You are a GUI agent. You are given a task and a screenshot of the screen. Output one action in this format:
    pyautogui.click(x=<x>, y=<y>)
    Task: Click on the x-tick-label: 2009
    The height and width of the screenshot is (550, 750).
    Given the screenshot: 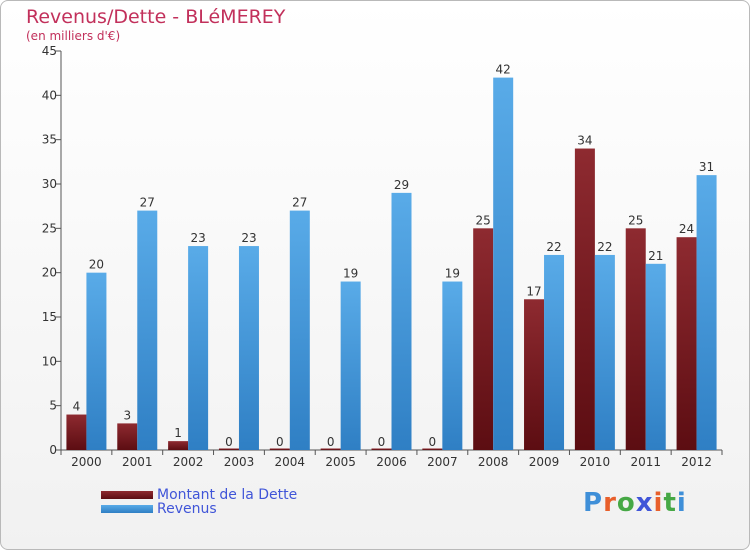 What is the action you would take?
    pyautogui.click(x=544, y=462)
    